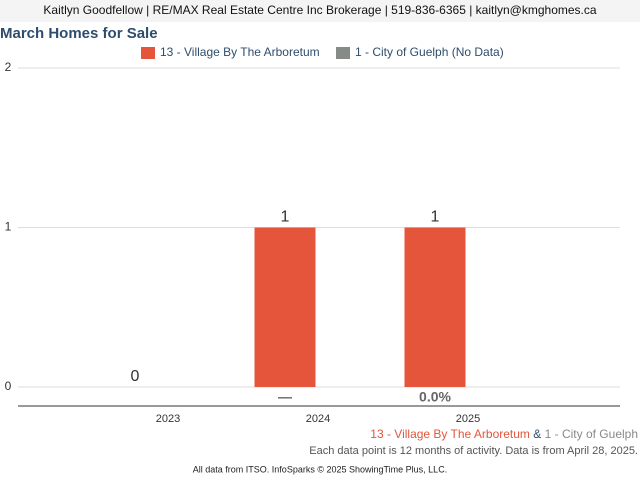 The image size is (640, 480). Describe the element at coordinates (450, 434) in the screenshot. I see `footer-area: 13 - Village By The Arboretum` at that location.